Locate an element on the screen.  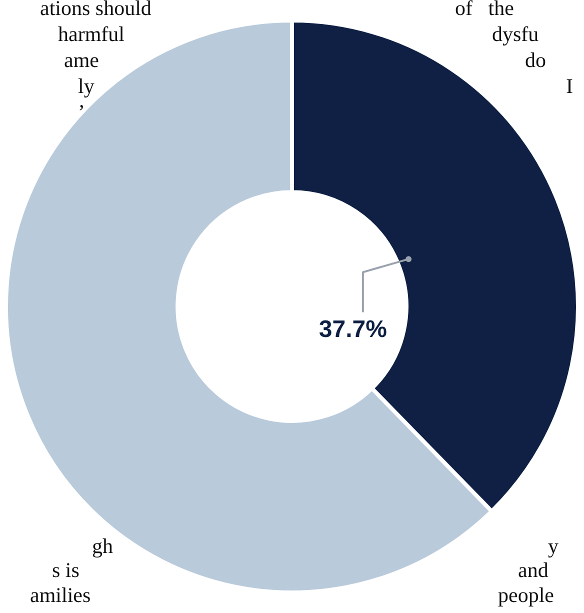
text: do is located at coordinates (535, 60).